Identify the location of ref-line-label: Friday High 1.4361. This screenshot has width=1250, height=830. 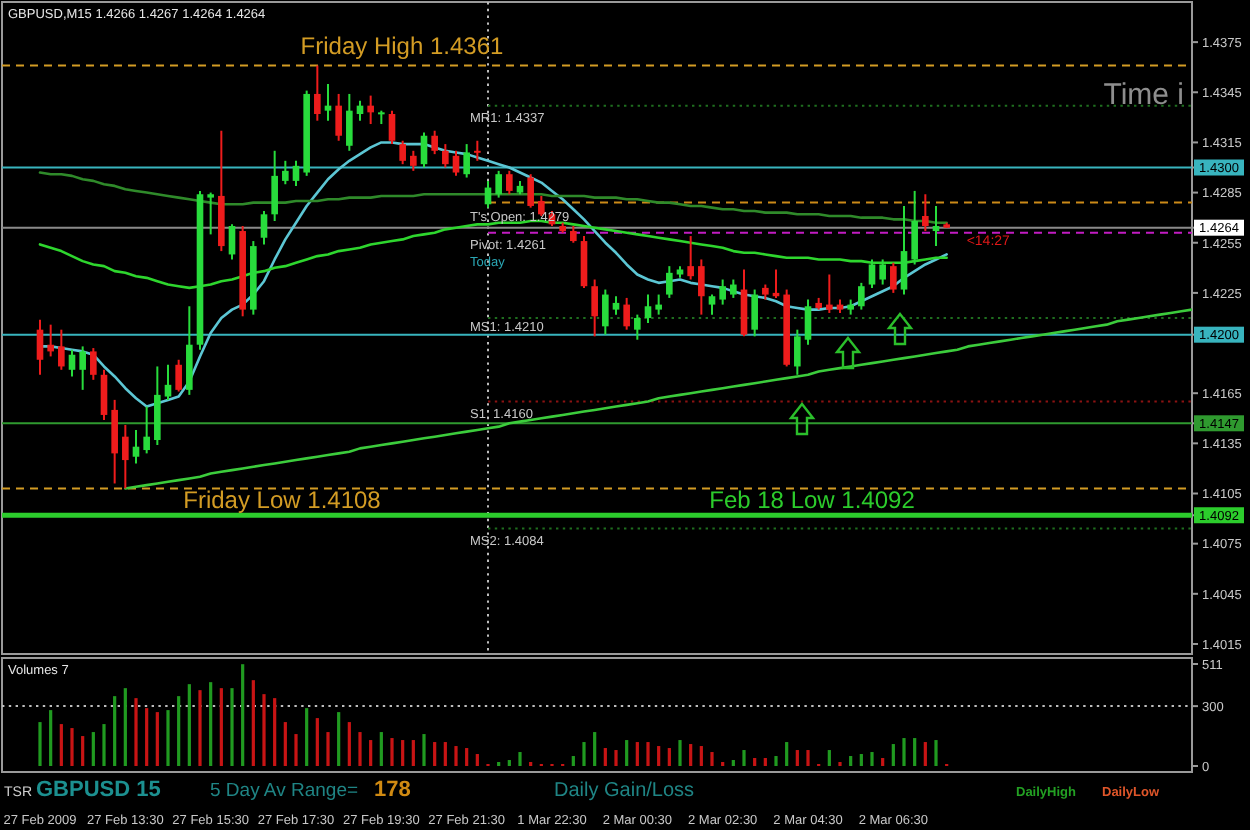
(402, 45).